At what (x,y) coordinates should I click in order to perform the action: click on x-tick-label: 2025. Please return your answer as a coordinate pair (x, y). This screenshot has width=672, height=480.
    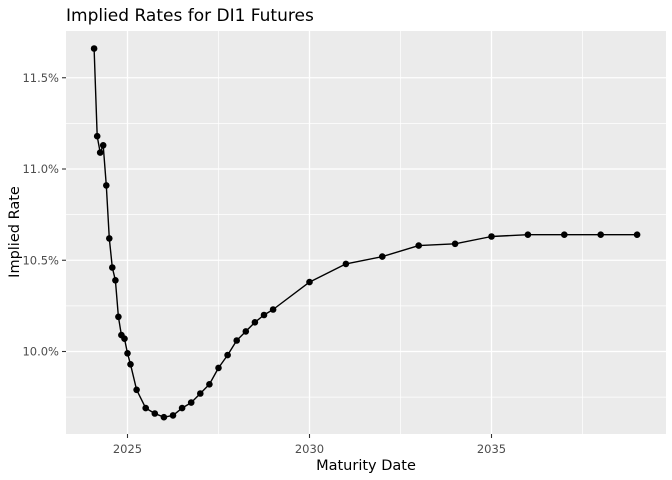
    Looking at the image, I should click on (127, 449).